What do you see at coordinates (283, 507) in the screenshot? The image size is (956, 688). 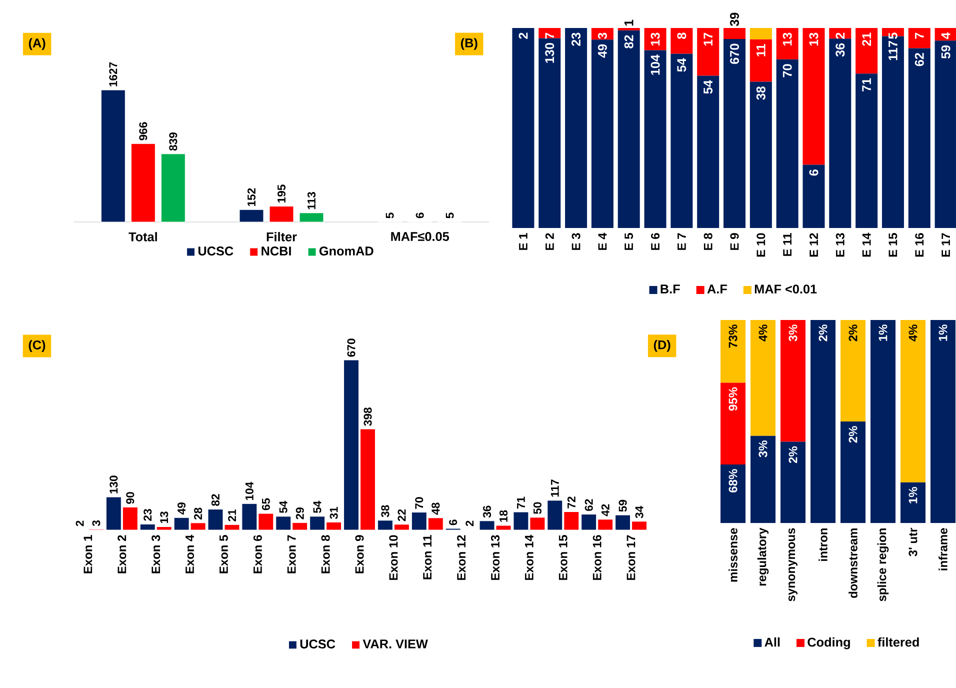 I see `data-label: 54` at bounding box center [283, 507].